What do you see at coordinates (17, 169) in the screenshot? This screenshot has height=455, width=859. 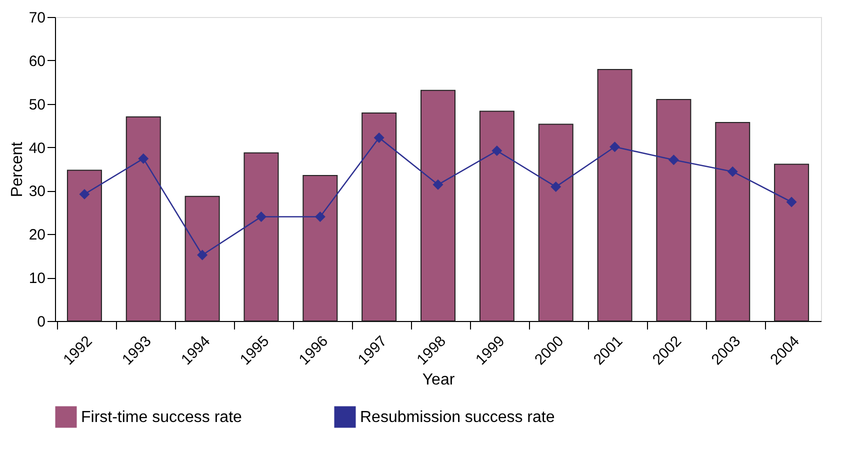 I see `y-axis-title: Percent` at bounding box center [17, 169].